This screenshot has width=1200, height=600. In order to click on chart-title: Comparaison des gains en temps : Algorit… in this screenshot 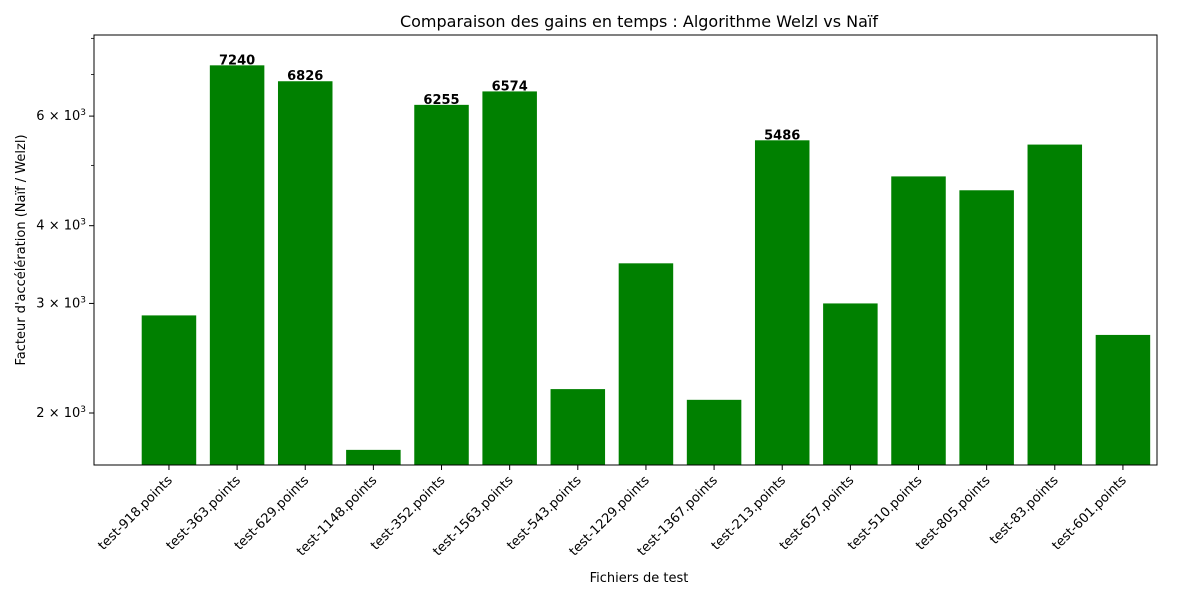, I will do `click(639, 21)`.